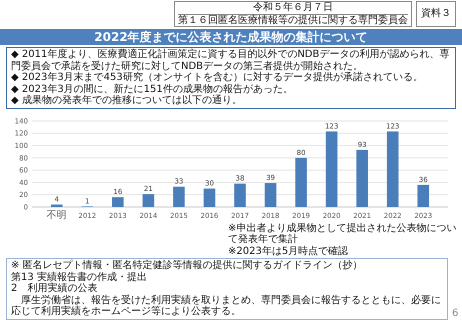  What do you see at coordinates (231, 37) in the screenshot?
I see `chart-title: 2022年度までに公表された成果物の集計について` at bounding box center [231, 37].